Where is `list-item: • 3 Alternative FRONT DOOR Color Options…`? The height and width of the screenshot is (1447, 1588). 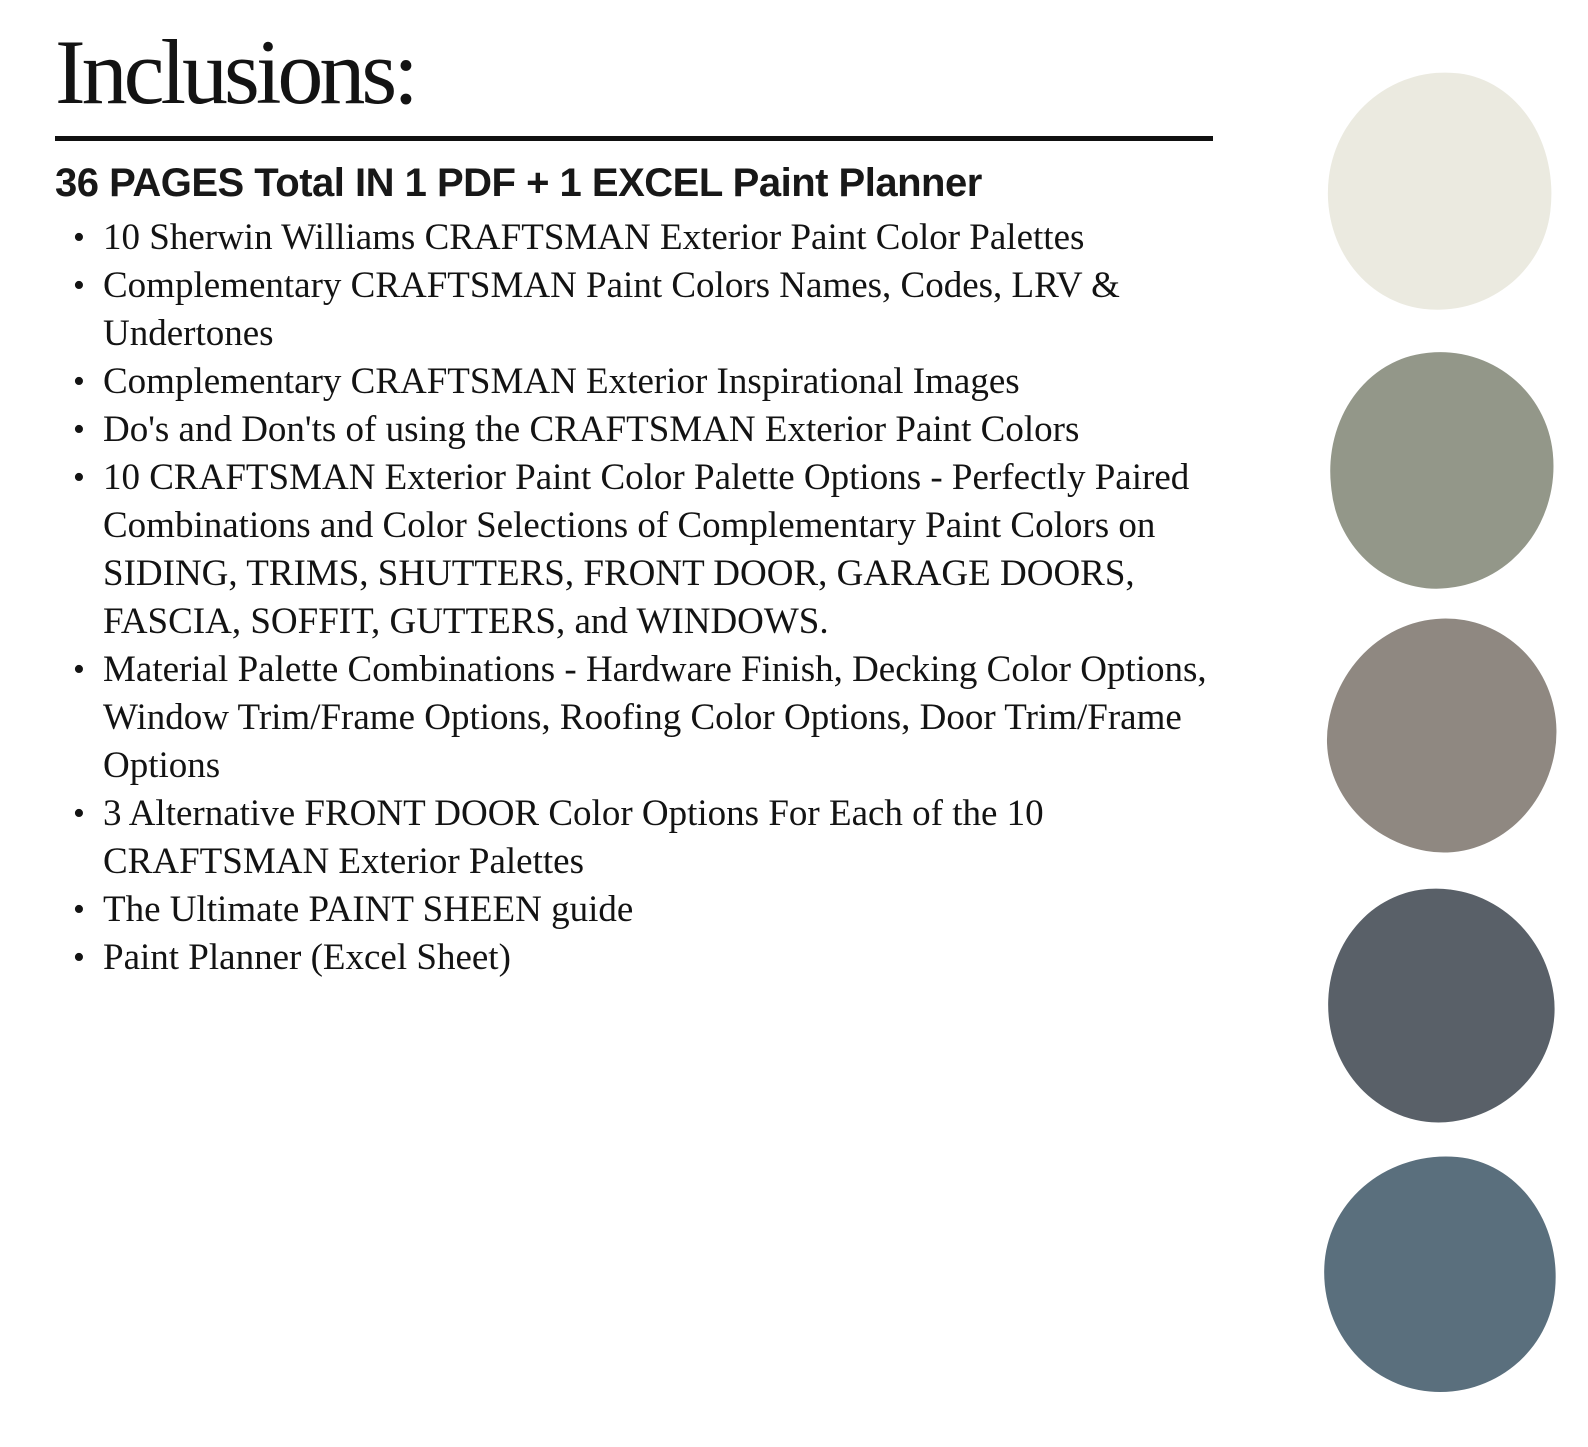 list-item: • 3 Alternative FRONT DOOR Color Options… is located at coordinates (640, 838).